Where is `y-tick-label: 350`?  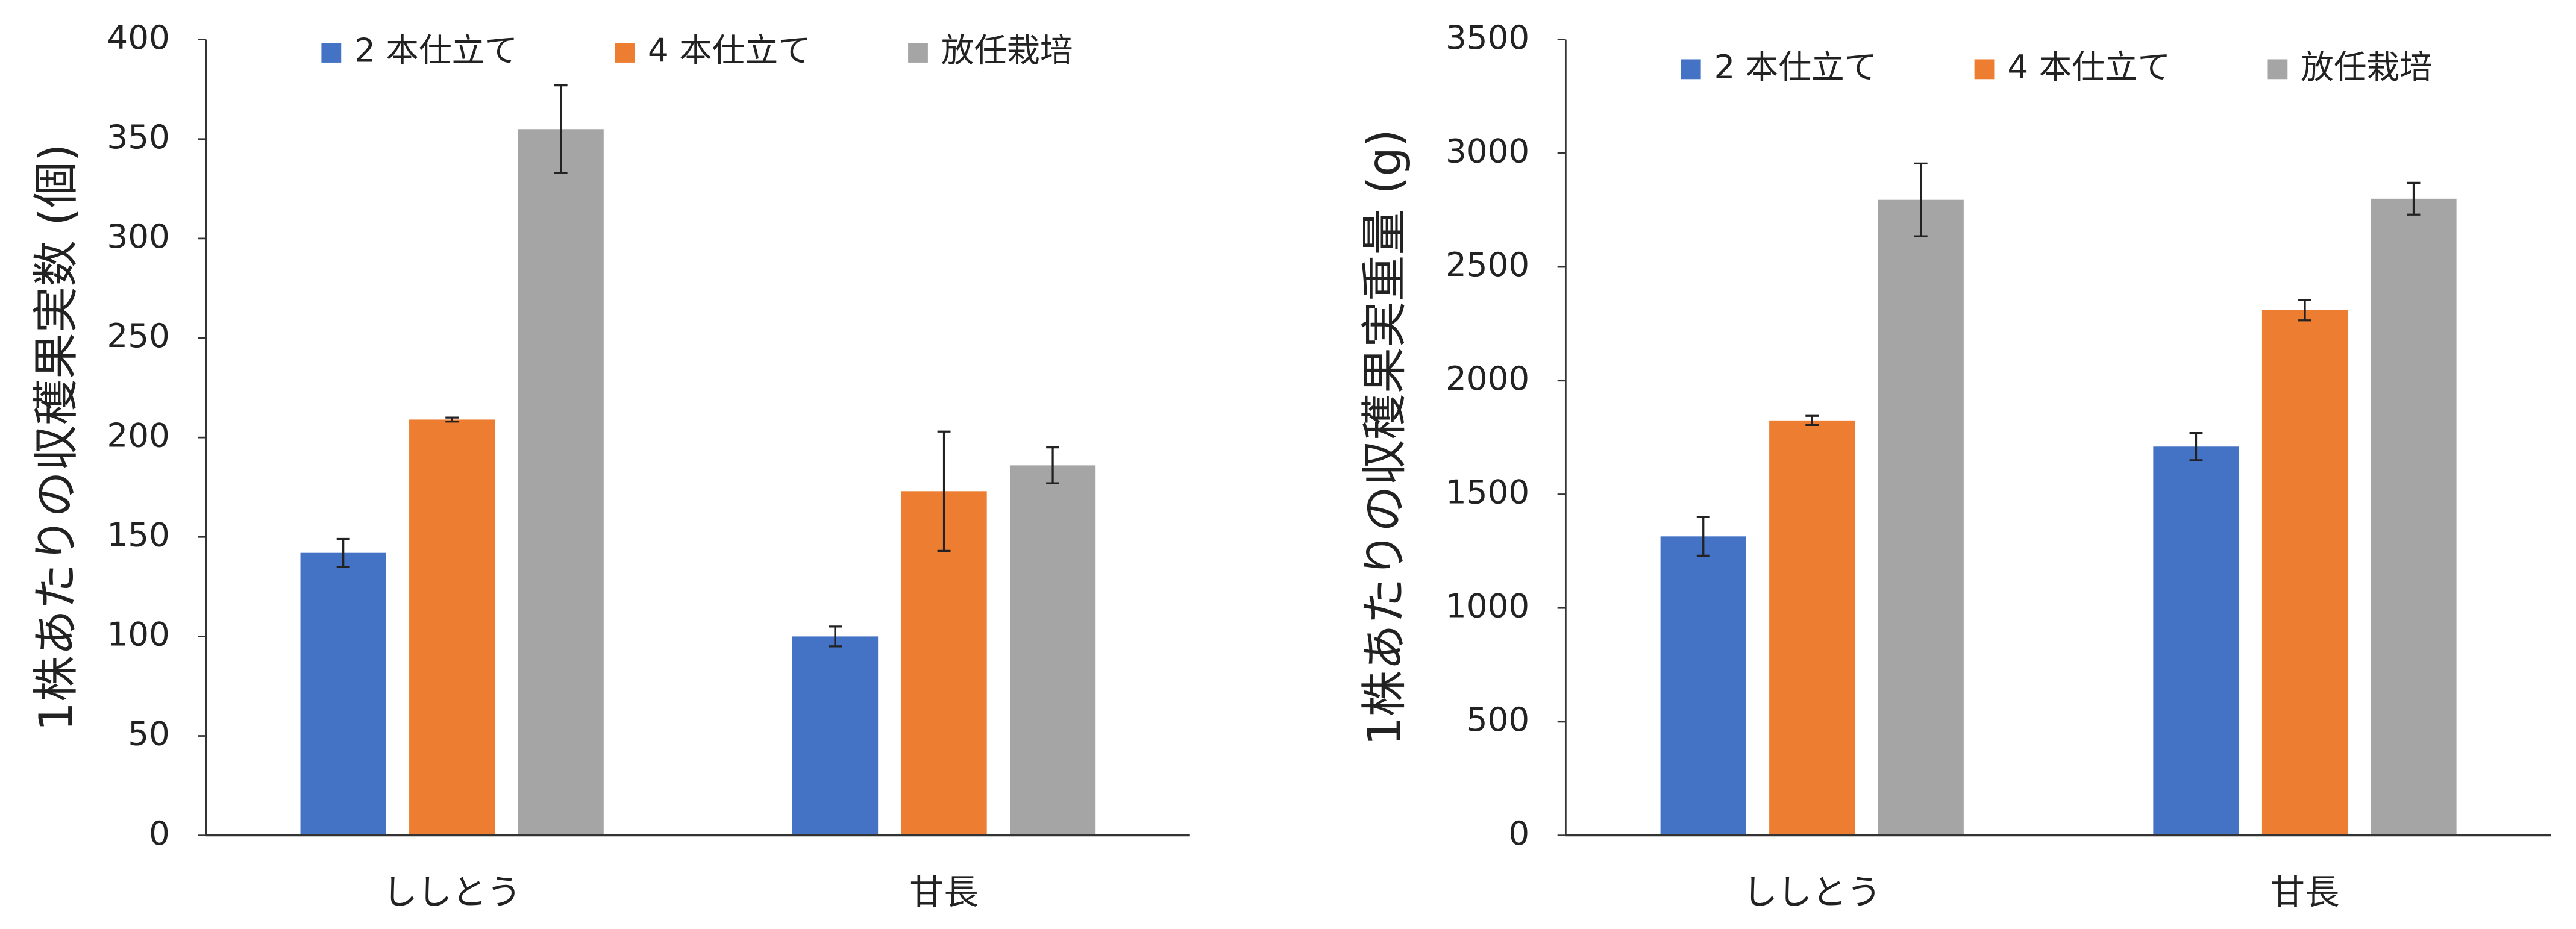 y-tick-label: 350 is located at coordinates (138, 136).